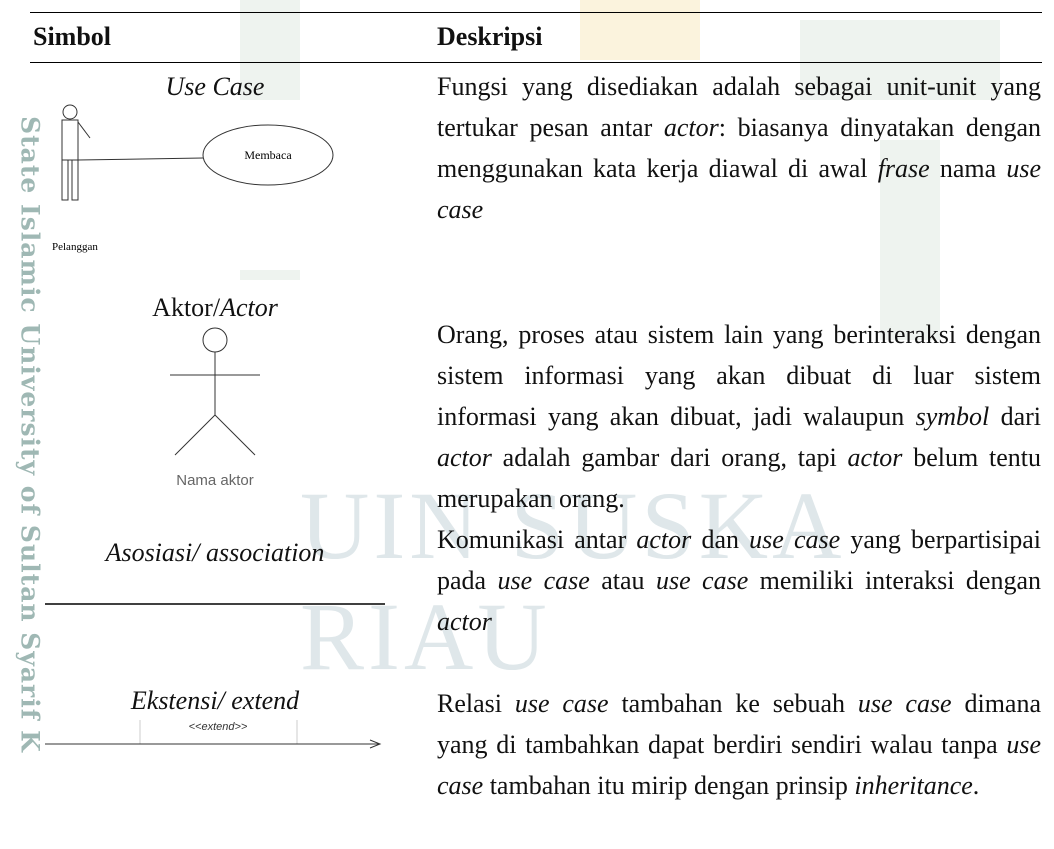 This screenshot has width=1054, height=849. Describe the element at coordinates (490, 36) in the screenshot. I see `header-cell: Deskripsi` at that location.